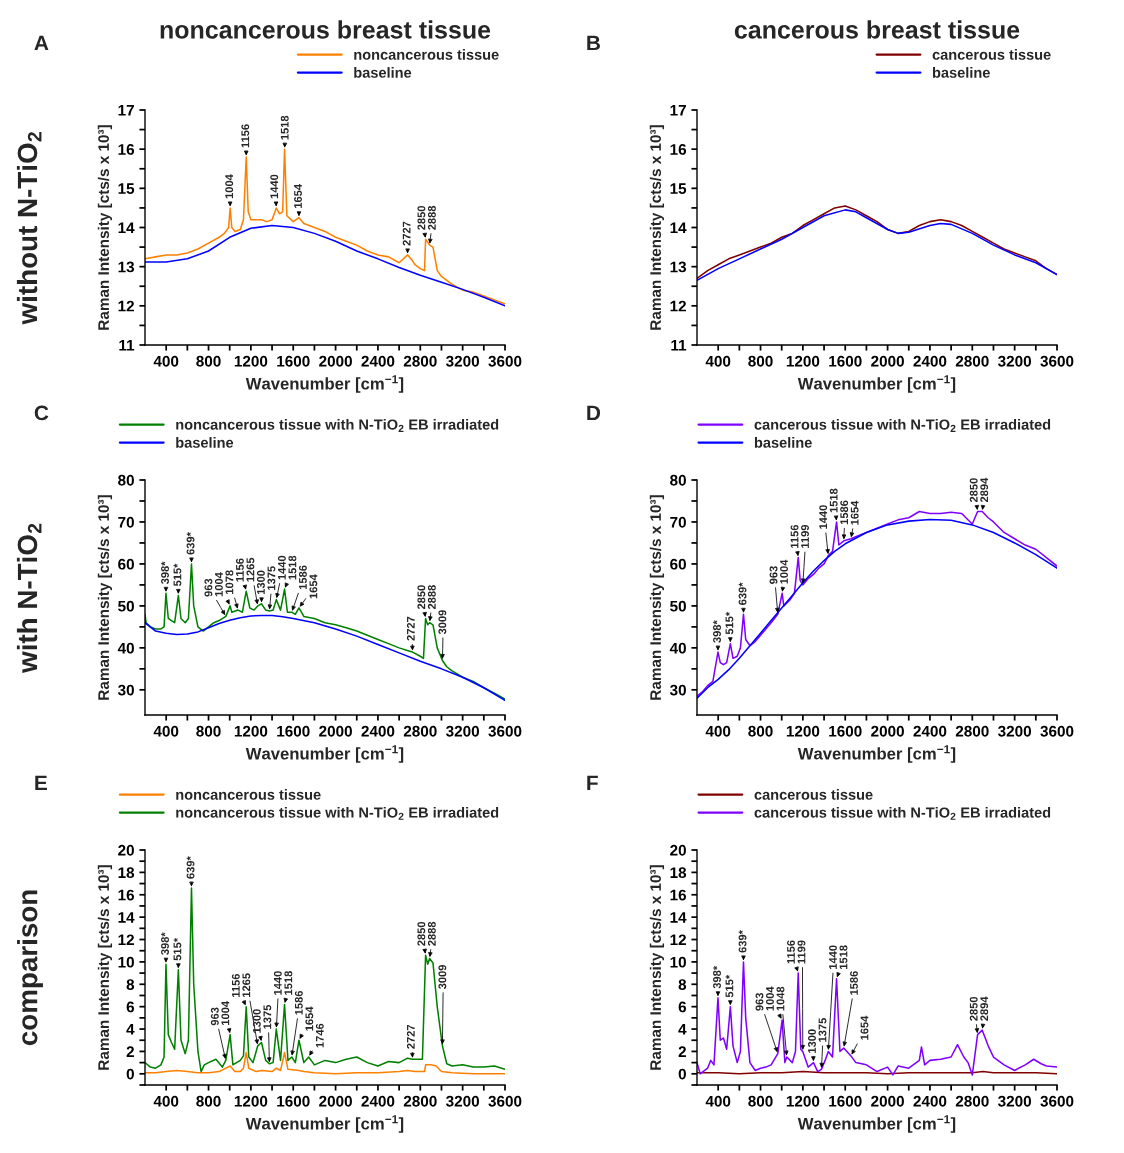  Describe the element at coordinates (801, 952) in the screenshot. I see `annotation: 1199` at that location.